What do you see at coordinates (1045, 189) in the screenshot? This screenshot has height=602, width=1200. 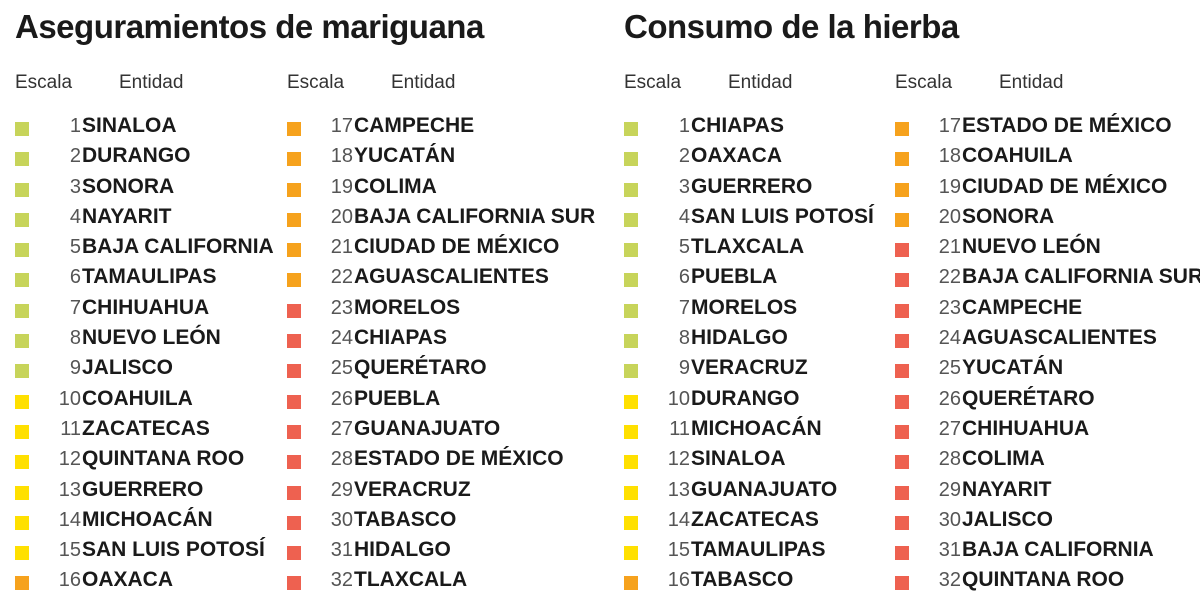 I see `list-item: 19 CIUDAD DE MÉXICO` at bounding box center [1045, 189].